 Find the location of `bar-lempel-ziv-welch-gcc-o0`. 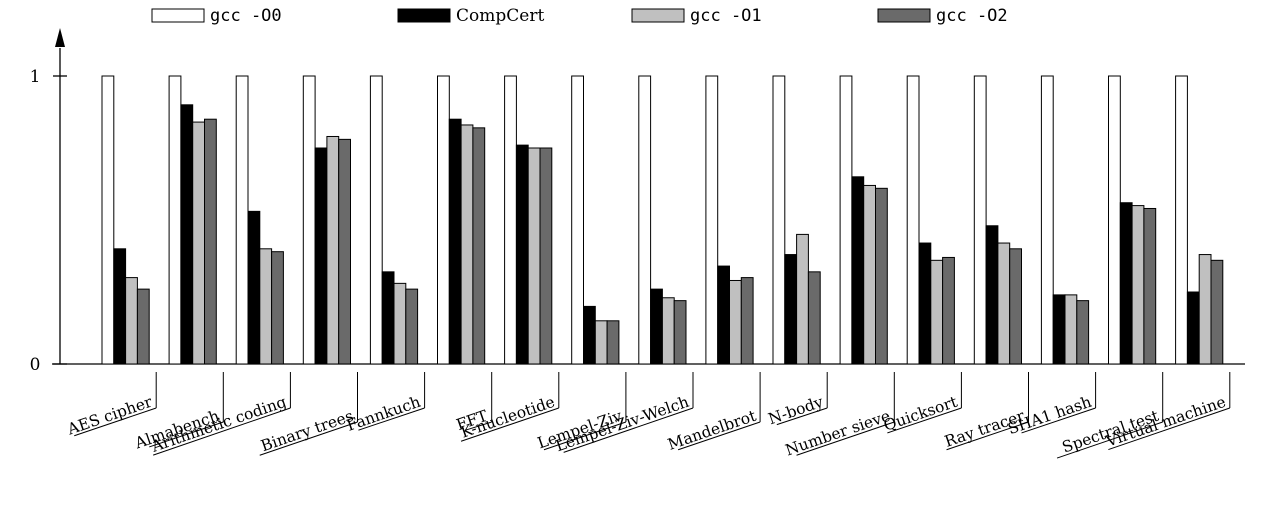

bar-lempel-ziv-welch-gcc-o0 is located at coordinates (645, 220).